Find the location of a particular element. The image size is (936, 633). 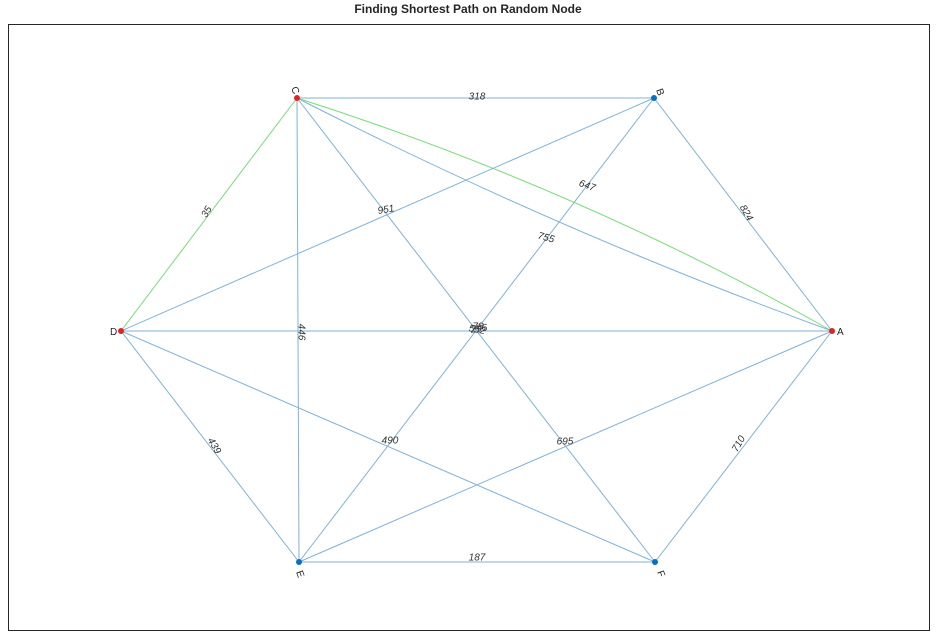

edge-weight-C-E: 446 is located at coordinates (300, 332).